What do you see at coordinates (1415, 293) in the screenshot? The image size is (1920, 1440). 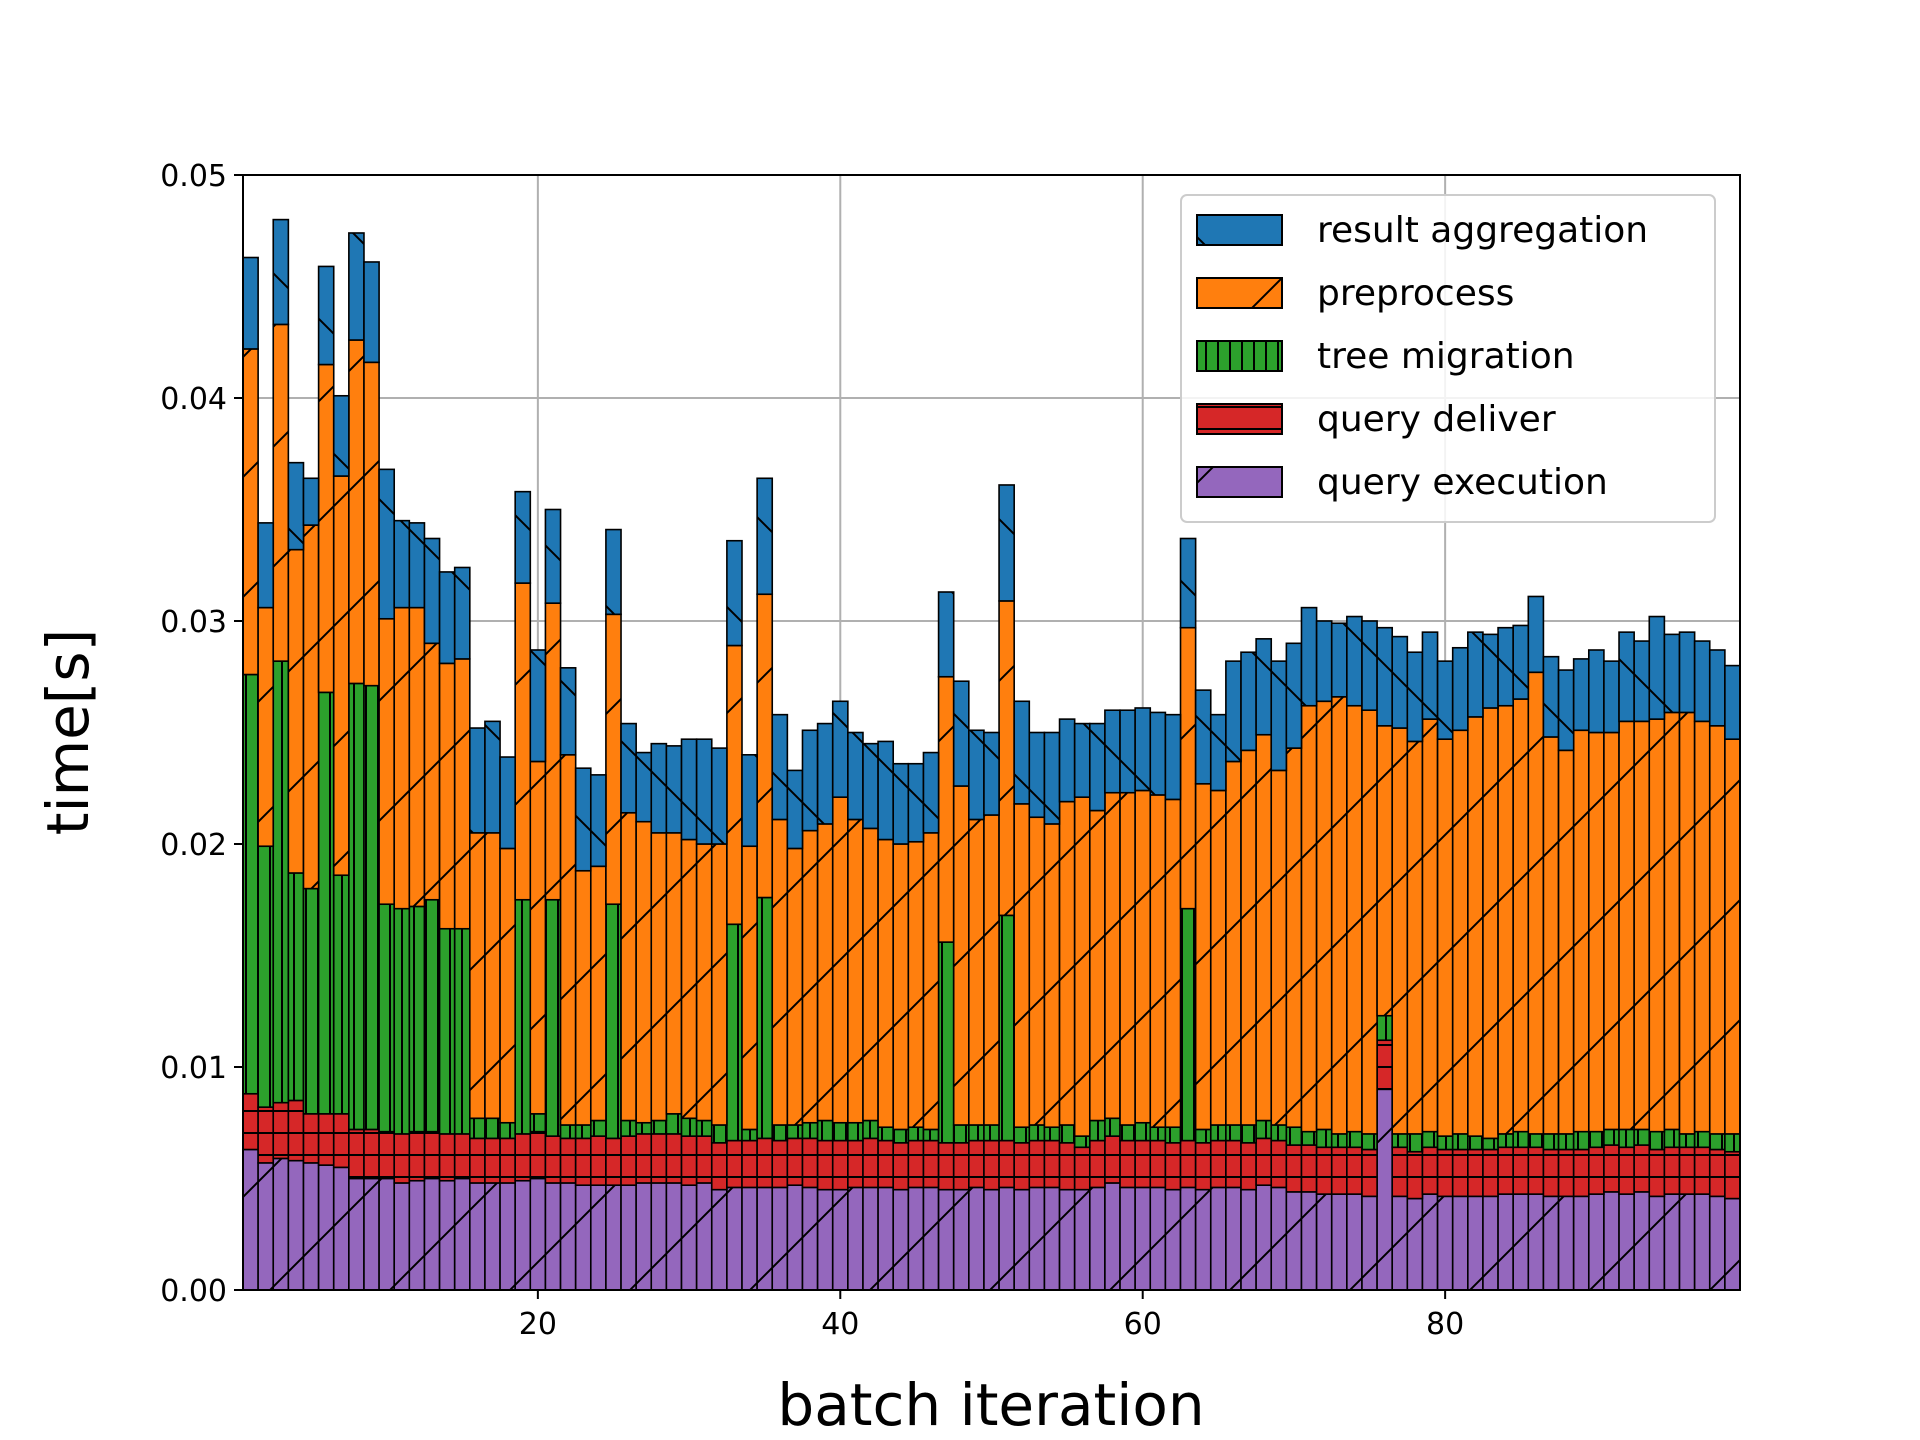 I see `legend-label-preprocess: preprocess` at bounding box center [1415, 293].